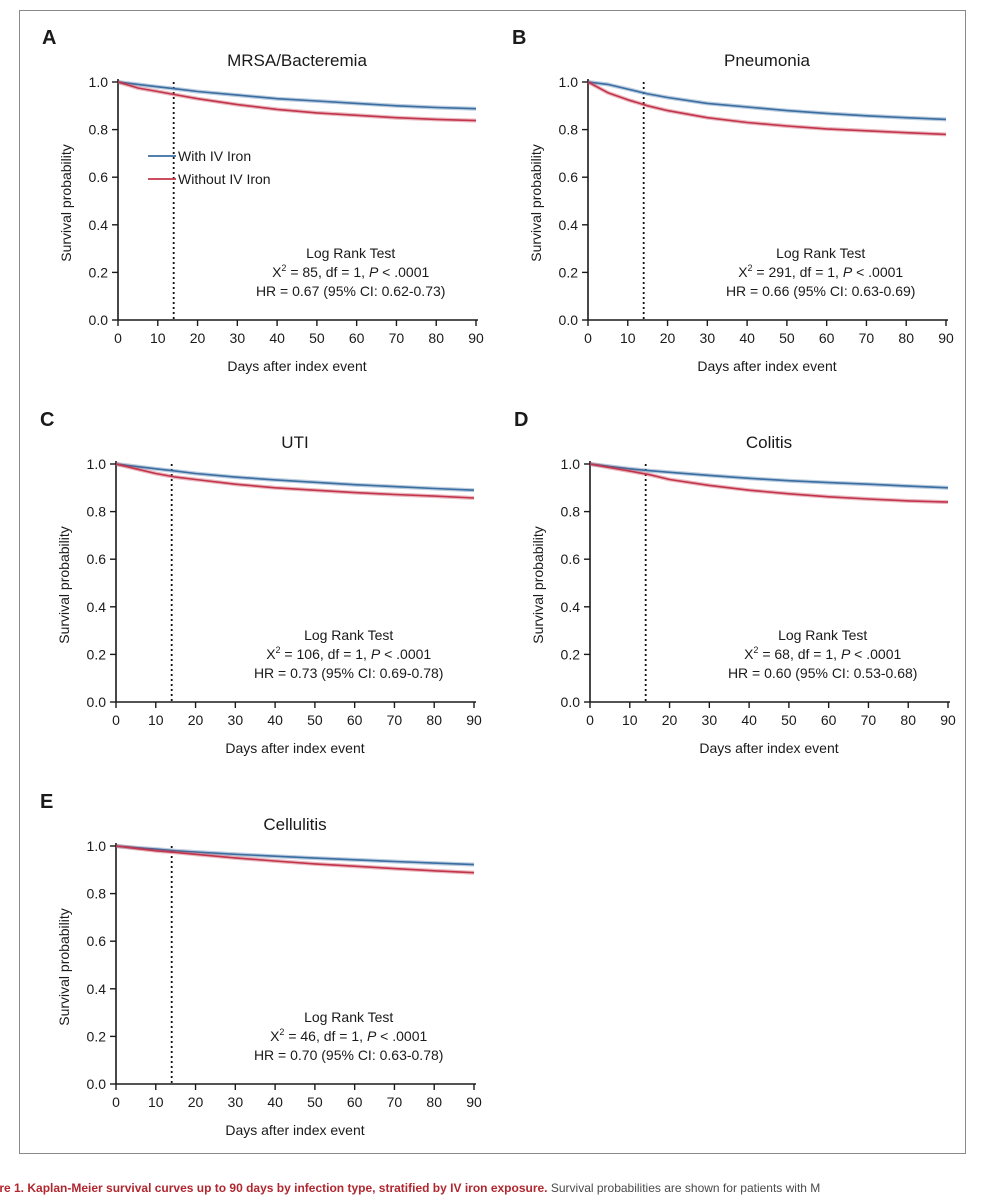 This screenshot has height=1200, width=986. I want to click on panel-e-title: Cellulitis, so click(294, 824).